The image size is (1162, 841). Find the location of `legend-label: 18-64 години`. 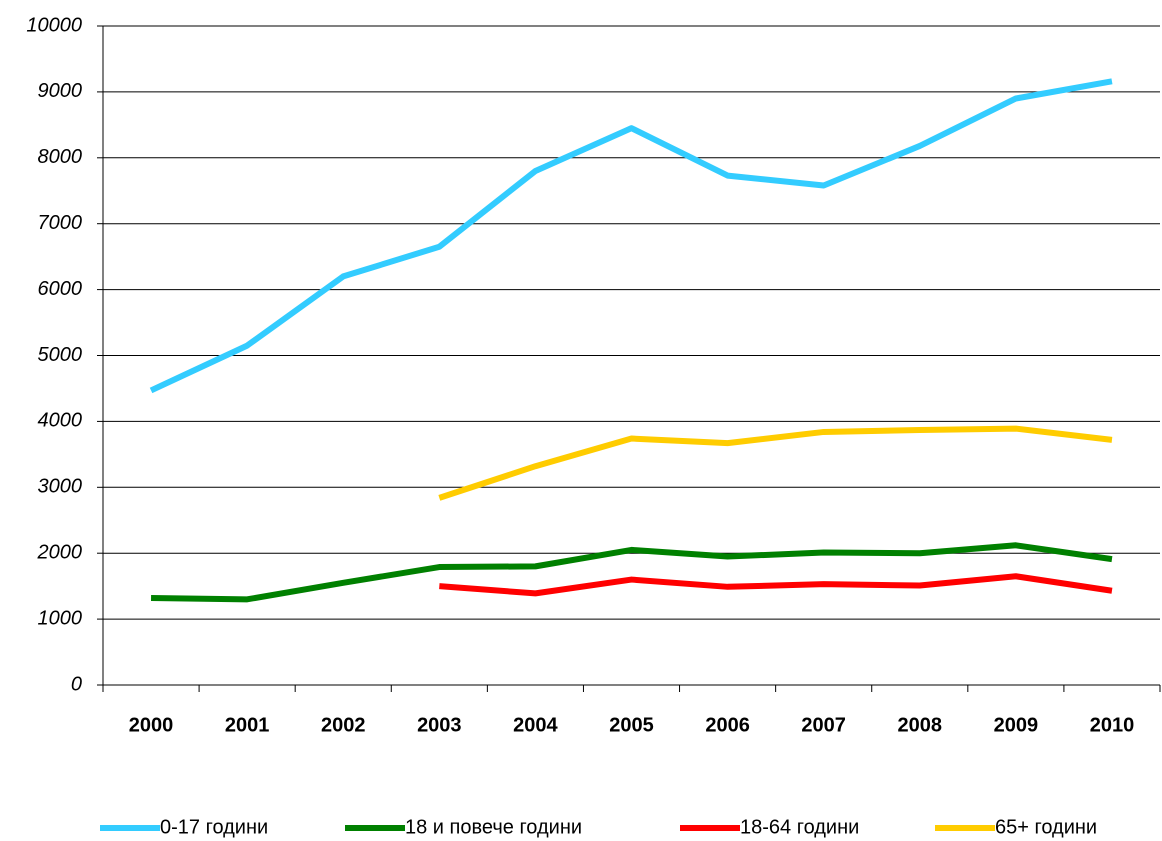

legend-label: 18-64 години is located at coordinates (799, 827).